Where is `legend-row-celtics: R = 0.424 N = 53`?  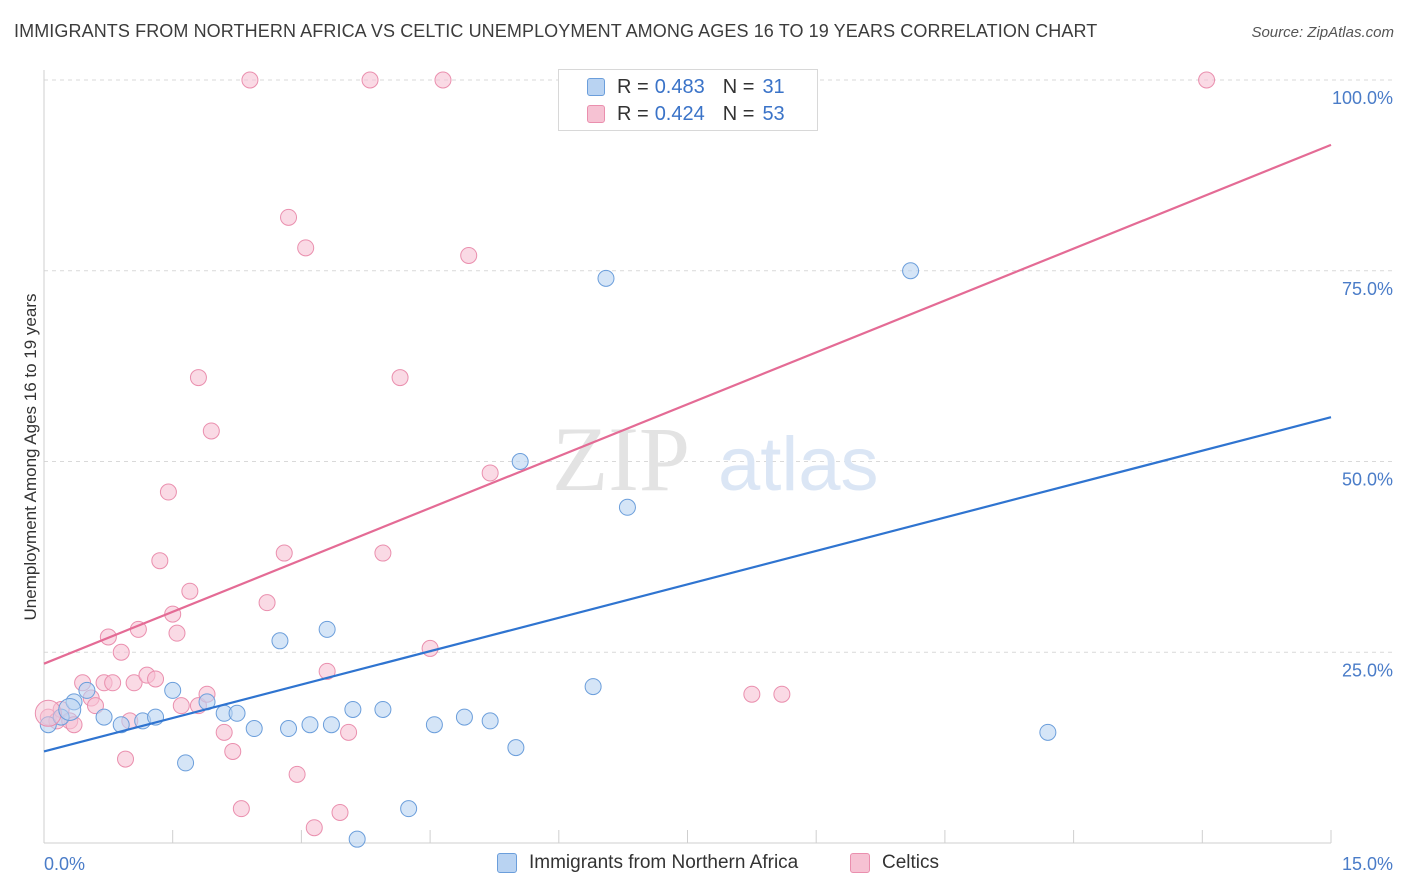
legend-row-celtics: R = 0.424 N = 53 is located at coordinates (686, 114).